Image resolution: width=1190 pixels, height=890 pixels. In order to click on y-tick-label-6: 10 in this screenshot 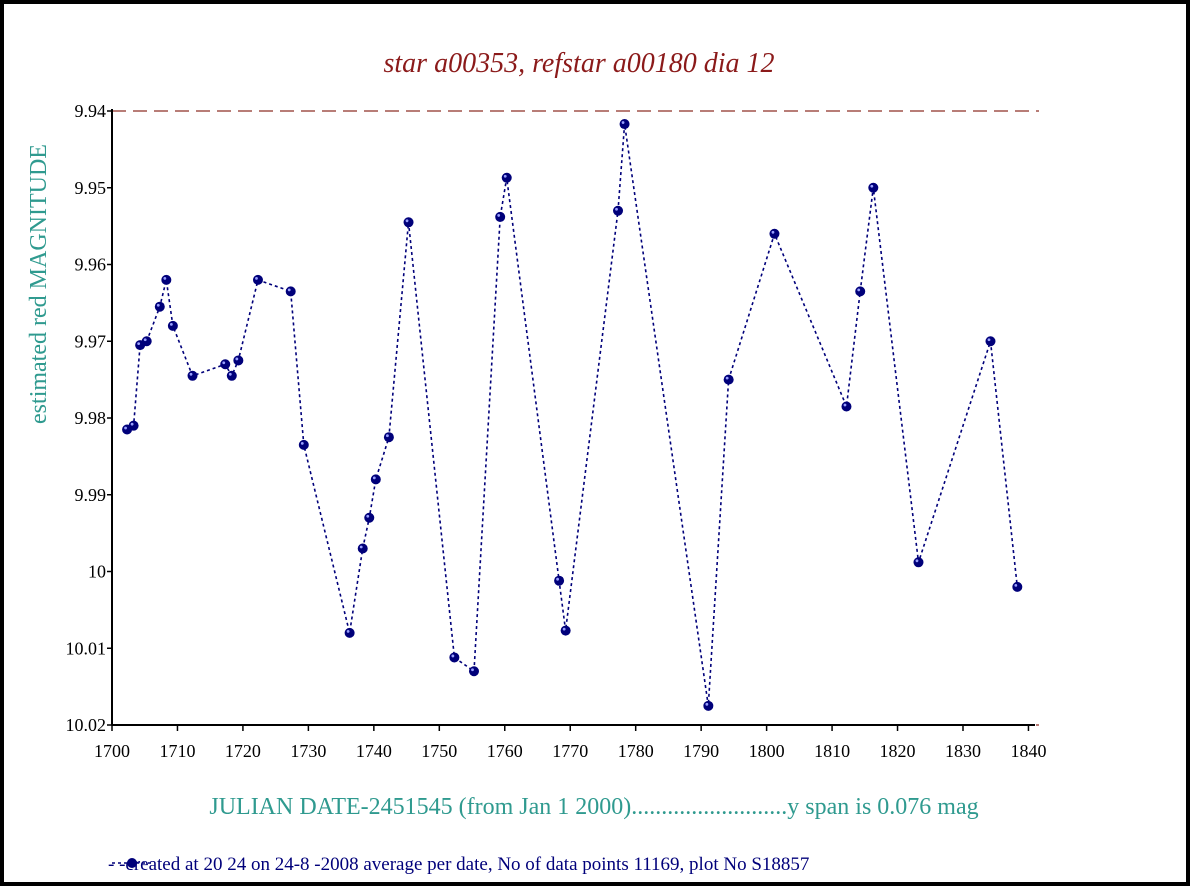, I will do `click(97, 572)`.